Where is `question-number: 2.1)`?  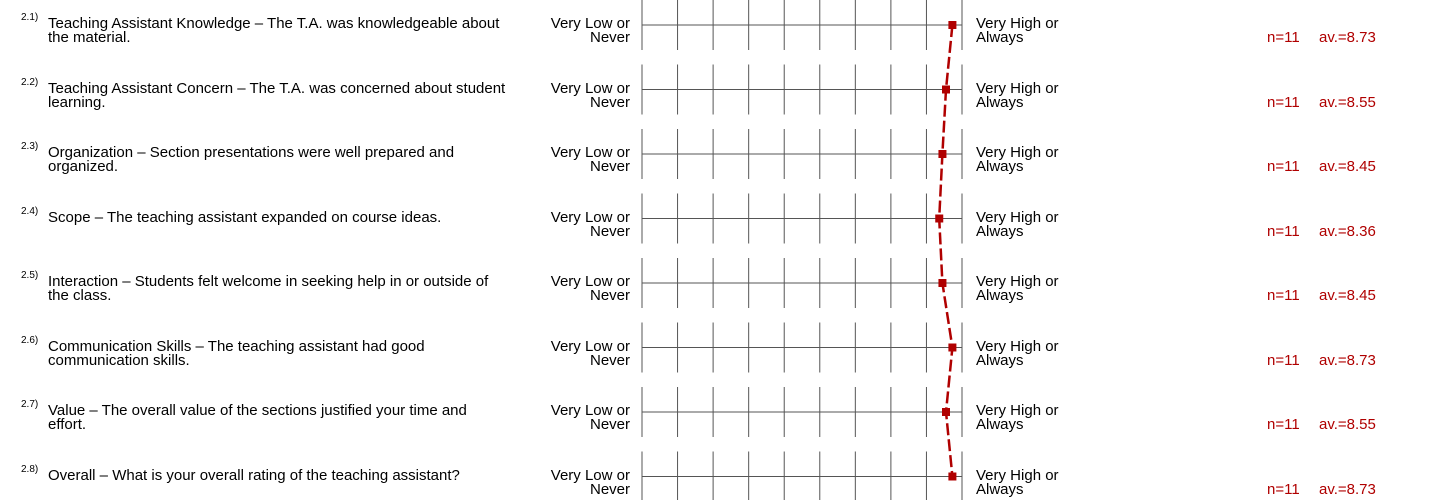 question-number: 2.1) is located at coordinates (30, 17).